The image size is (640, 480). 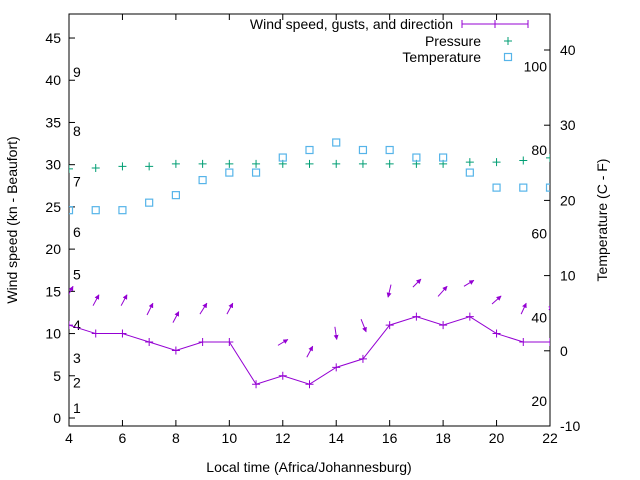 What do you see at coordinates (564, 351) in the screenshot?
I see `y2-tick-label: 0` at bounding box center [564, 351].